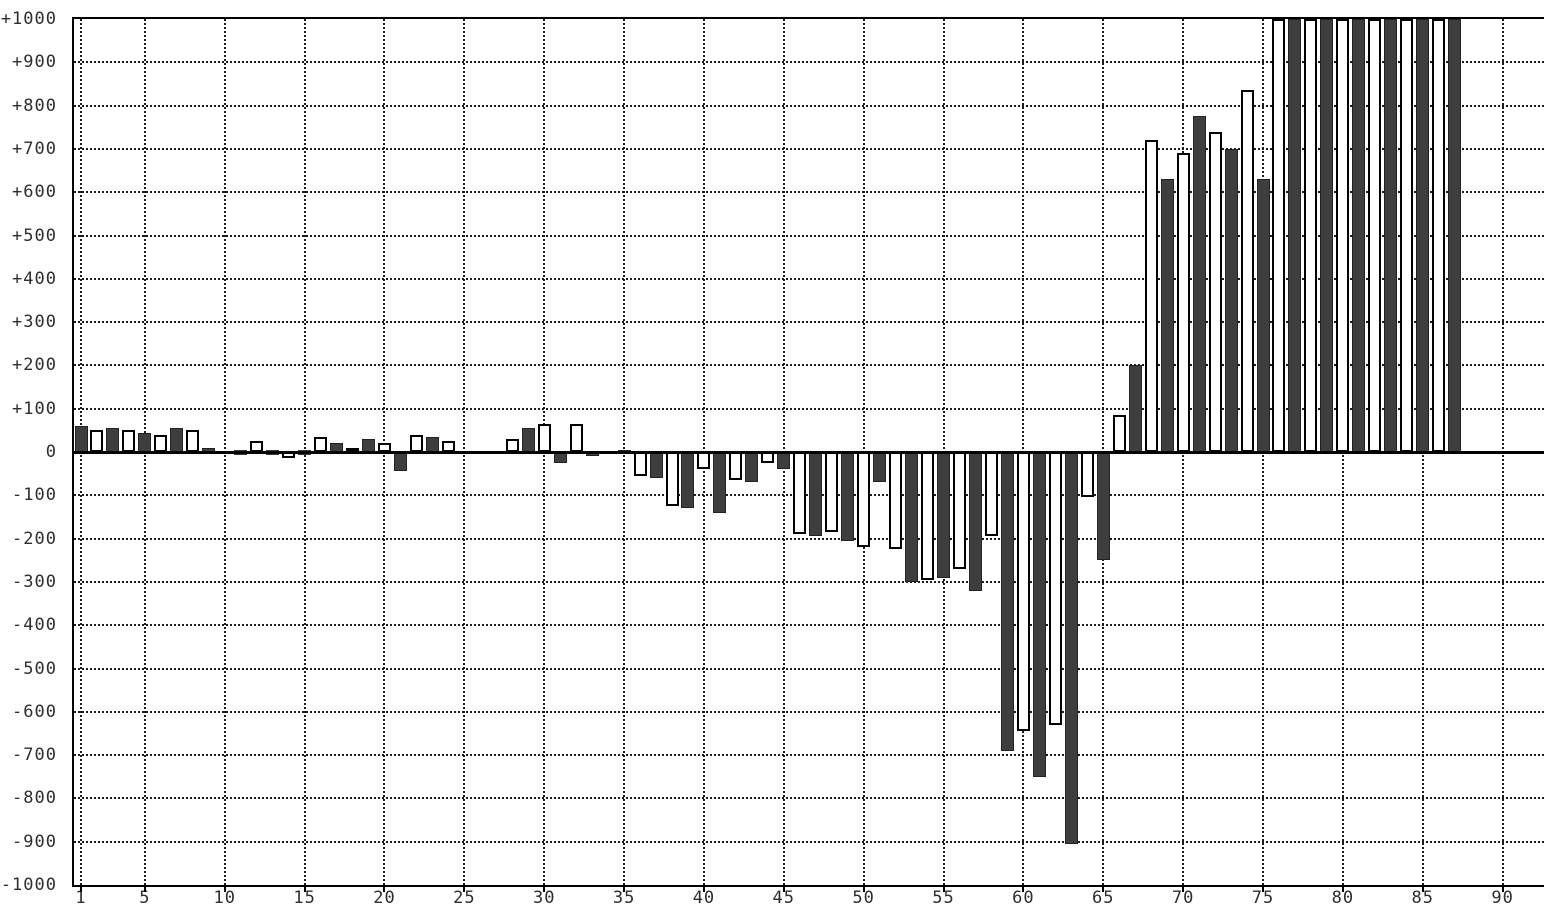 The width and height of the screenshot is (1544, 908). I want to click on x-tick-label: 55, so click(943, 898).